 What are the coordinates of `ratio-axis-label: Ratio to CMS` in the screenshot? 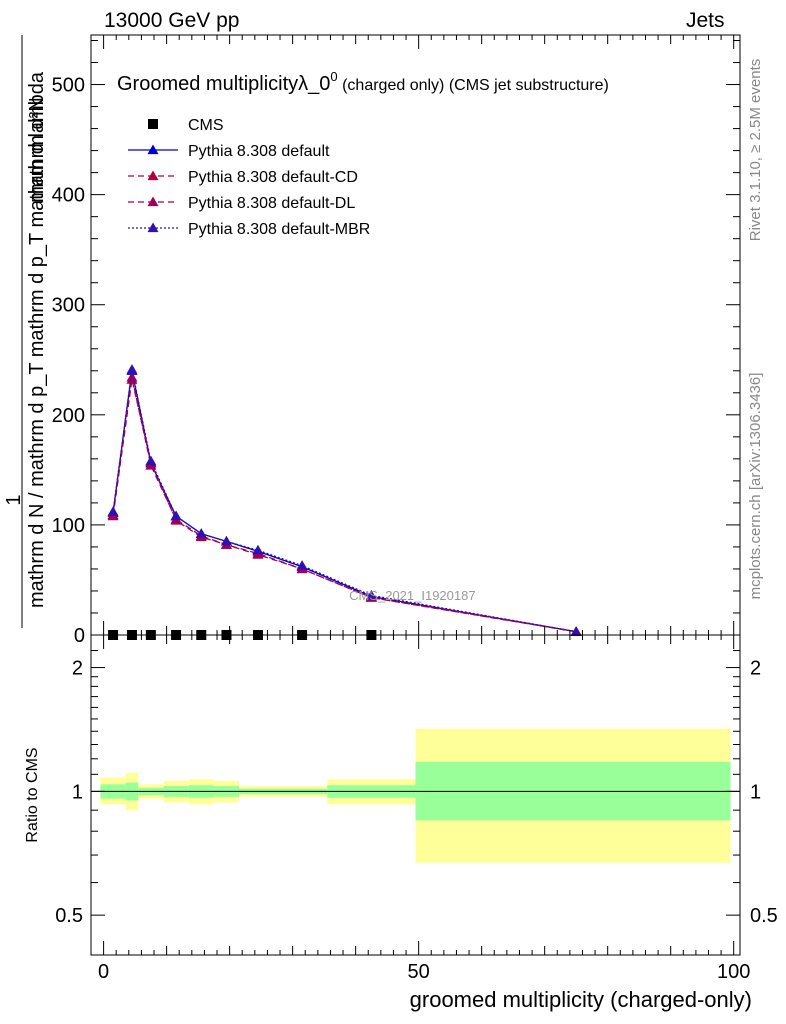 It's located at (32, 794).